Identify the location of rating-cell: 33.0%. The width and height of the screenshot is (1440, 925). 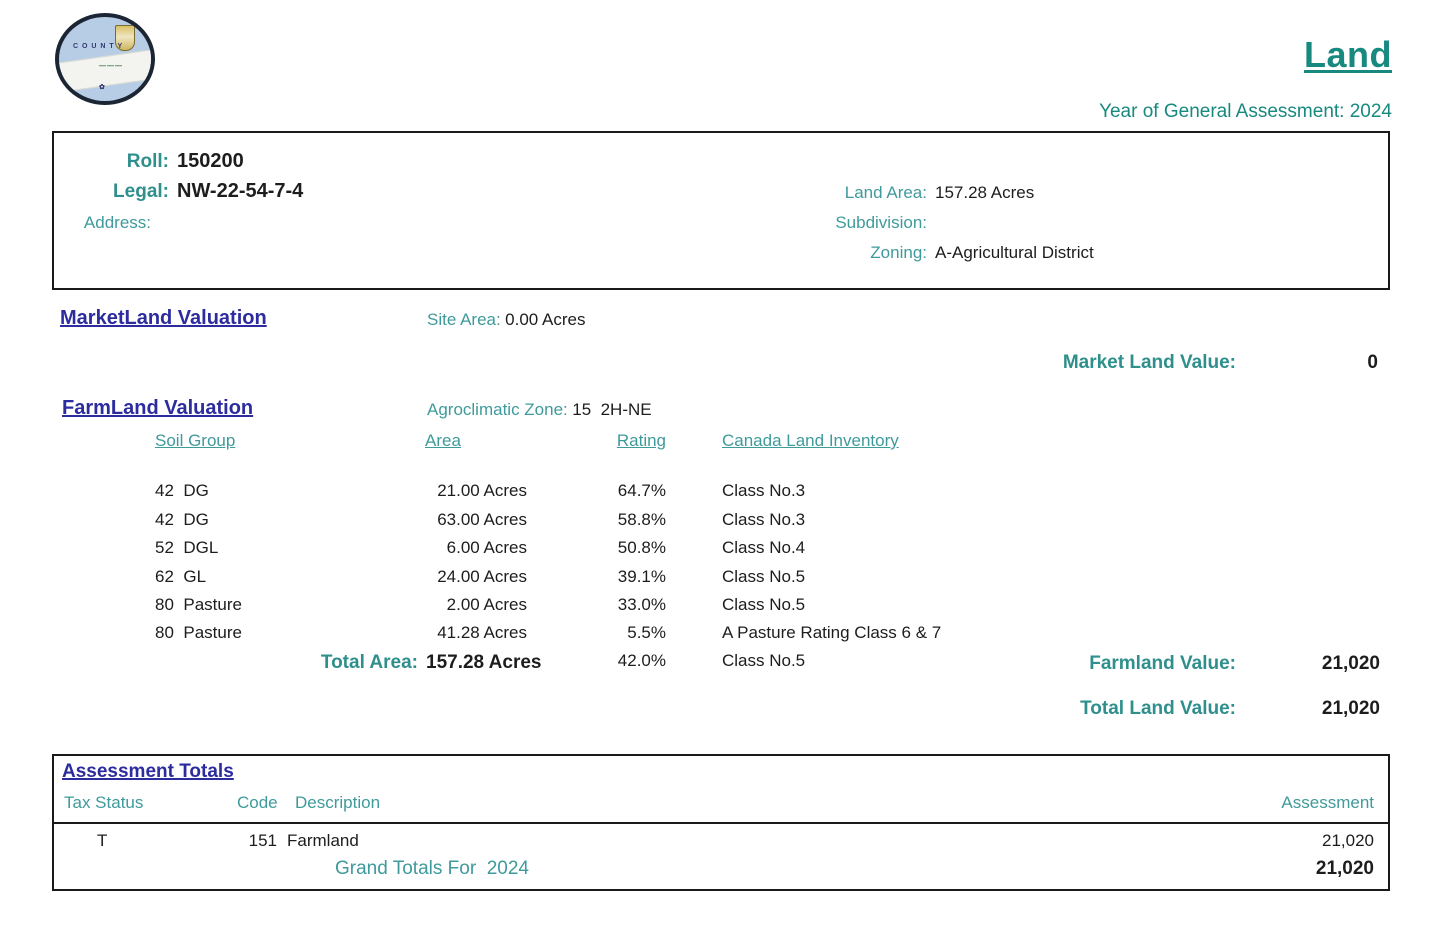
(641, 604).